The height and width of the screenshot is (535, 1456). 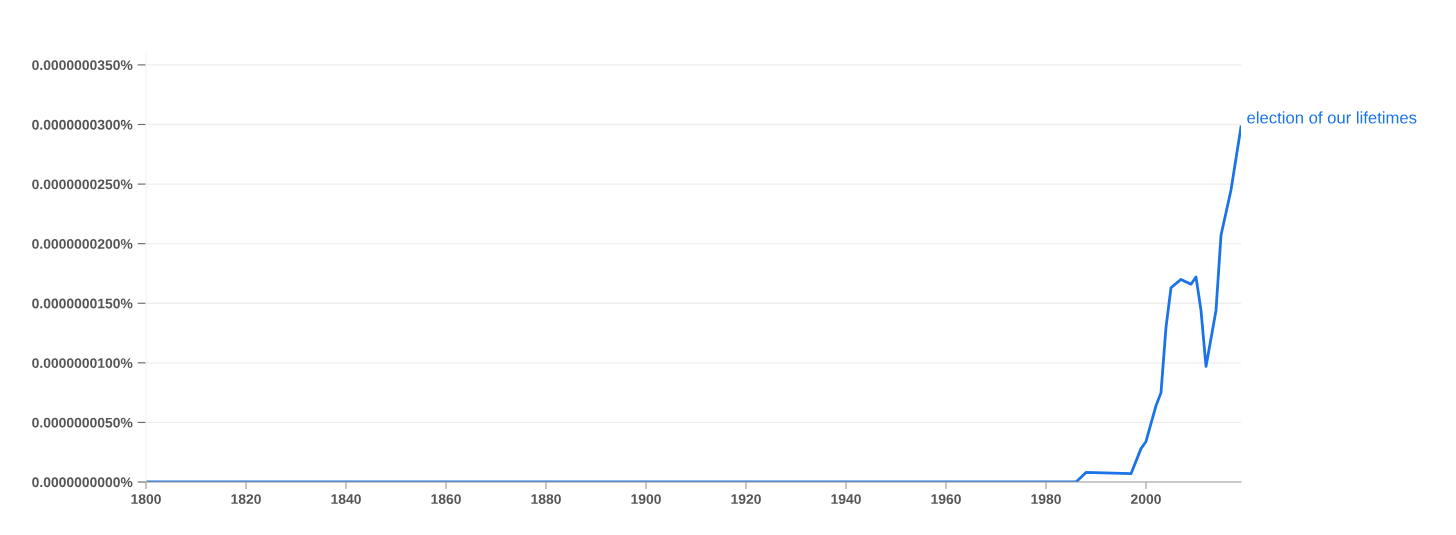 What do you see at coordinates (246, 499) in the screenshot?
I see `x-tick-label: 1820` at bounding box center [246, 499].